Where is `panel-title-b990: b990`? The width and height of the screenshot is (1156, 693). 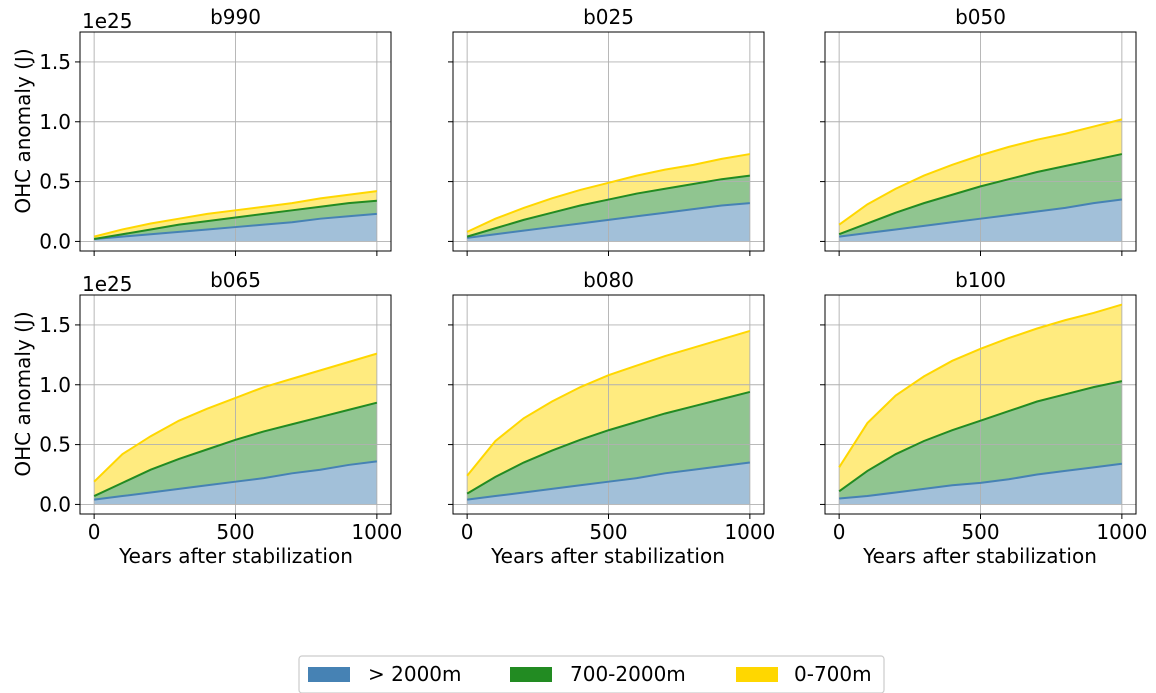 panel-title-b990: b990 is located at coordinates (235, 17).